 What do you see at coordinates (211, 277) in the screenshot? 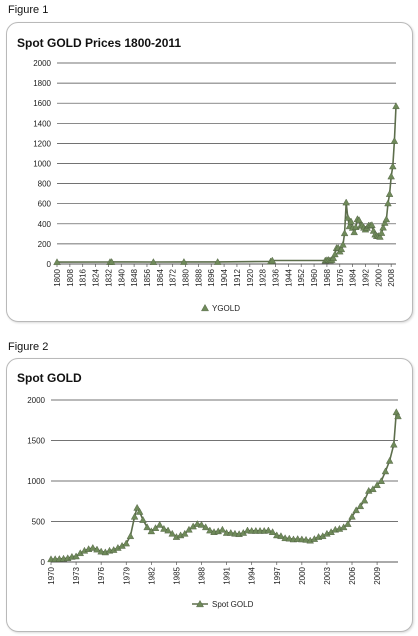
I see `x-tick-label: 1896` at bounding box center [211, 277].